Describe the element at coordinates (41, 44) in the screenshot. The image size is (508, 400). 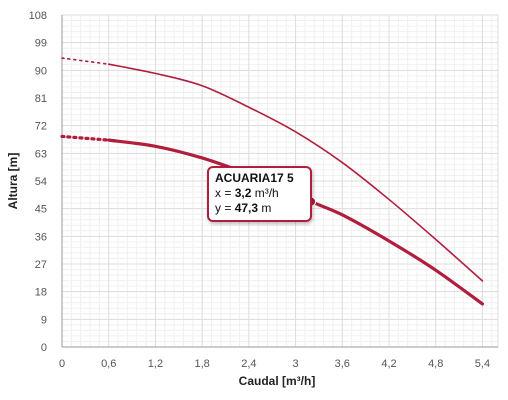
I see `y-tick-label: 99` at that location.